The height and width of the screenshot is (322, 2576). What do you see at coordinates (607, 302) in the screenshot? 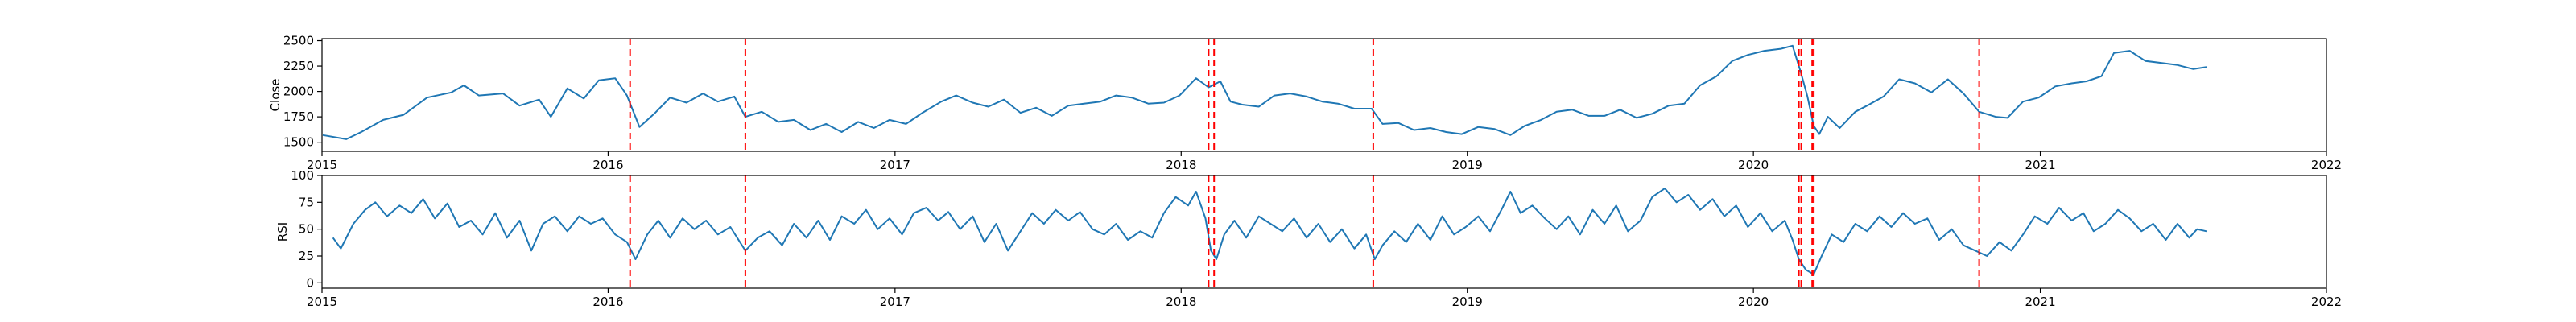
I see `rsi-x-tick-label: 2016` at bounding box center [607, 302].